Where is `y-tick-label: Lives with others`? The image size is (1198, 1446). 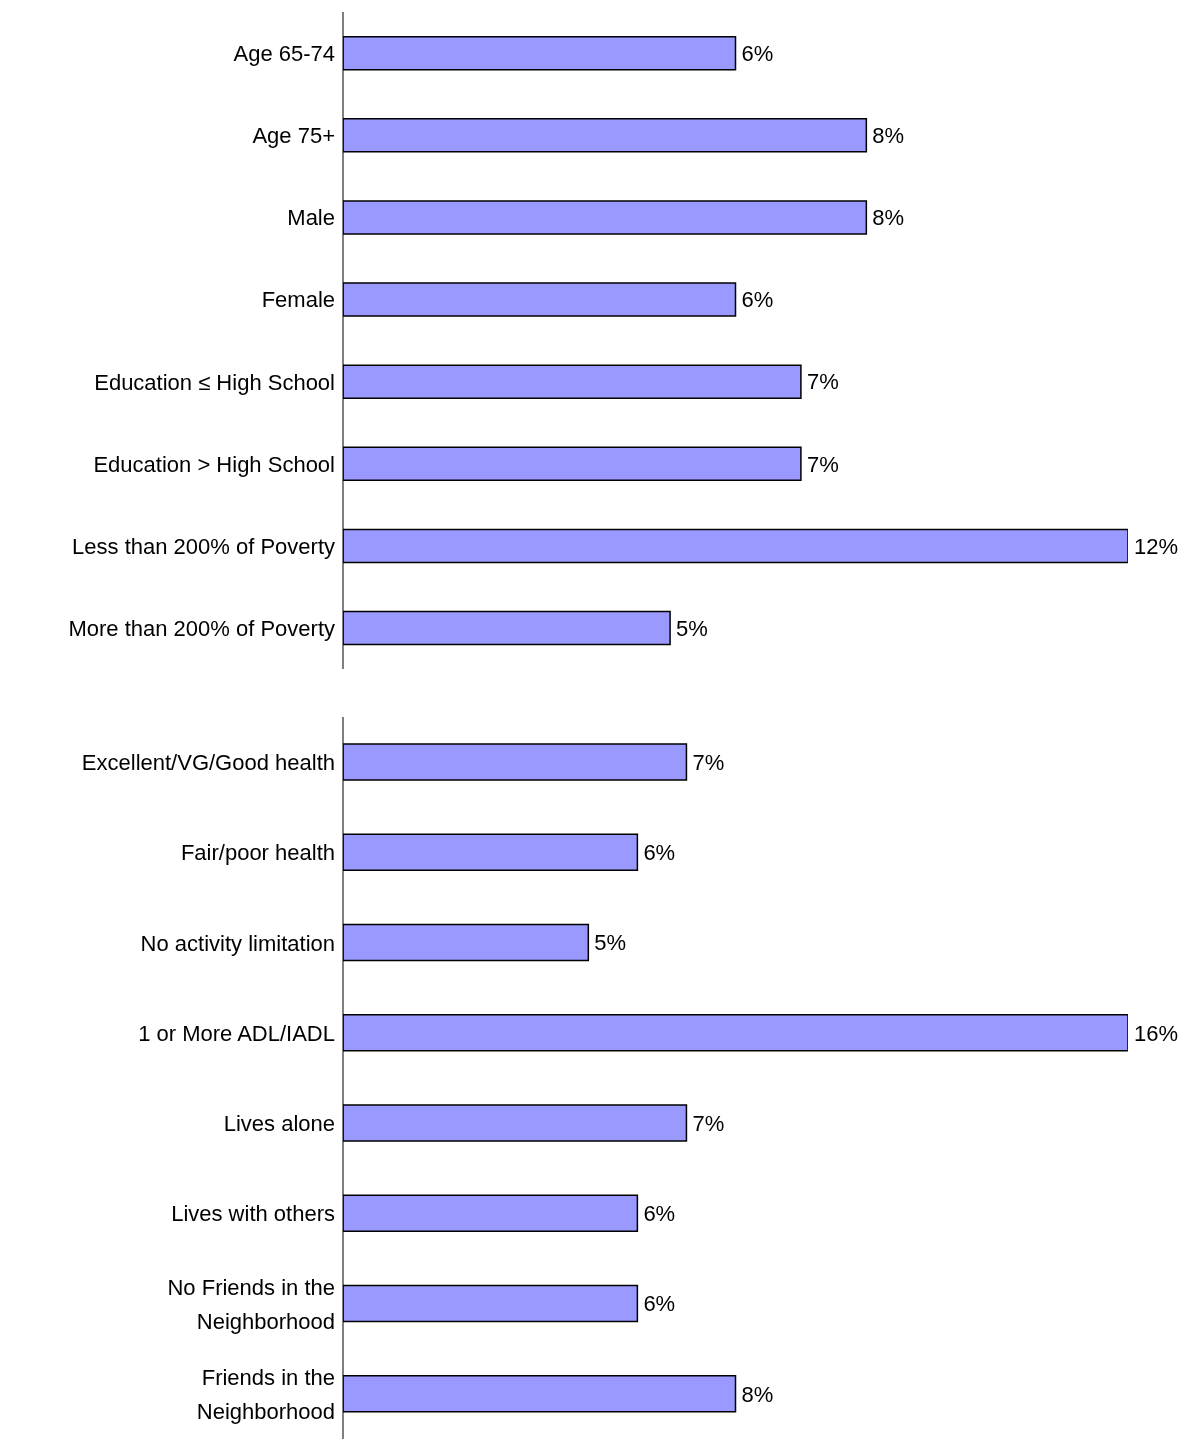 y-tick-label: Lives with others is located at coordinates (253, 1213).